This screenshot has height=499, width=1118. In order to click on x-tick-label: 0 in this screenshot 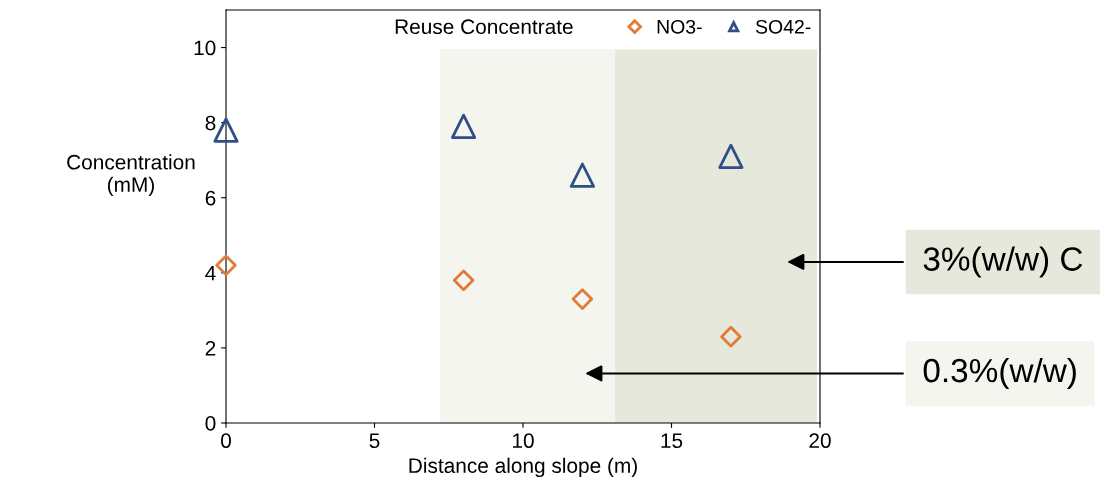, I will do `click(226, 441)`.